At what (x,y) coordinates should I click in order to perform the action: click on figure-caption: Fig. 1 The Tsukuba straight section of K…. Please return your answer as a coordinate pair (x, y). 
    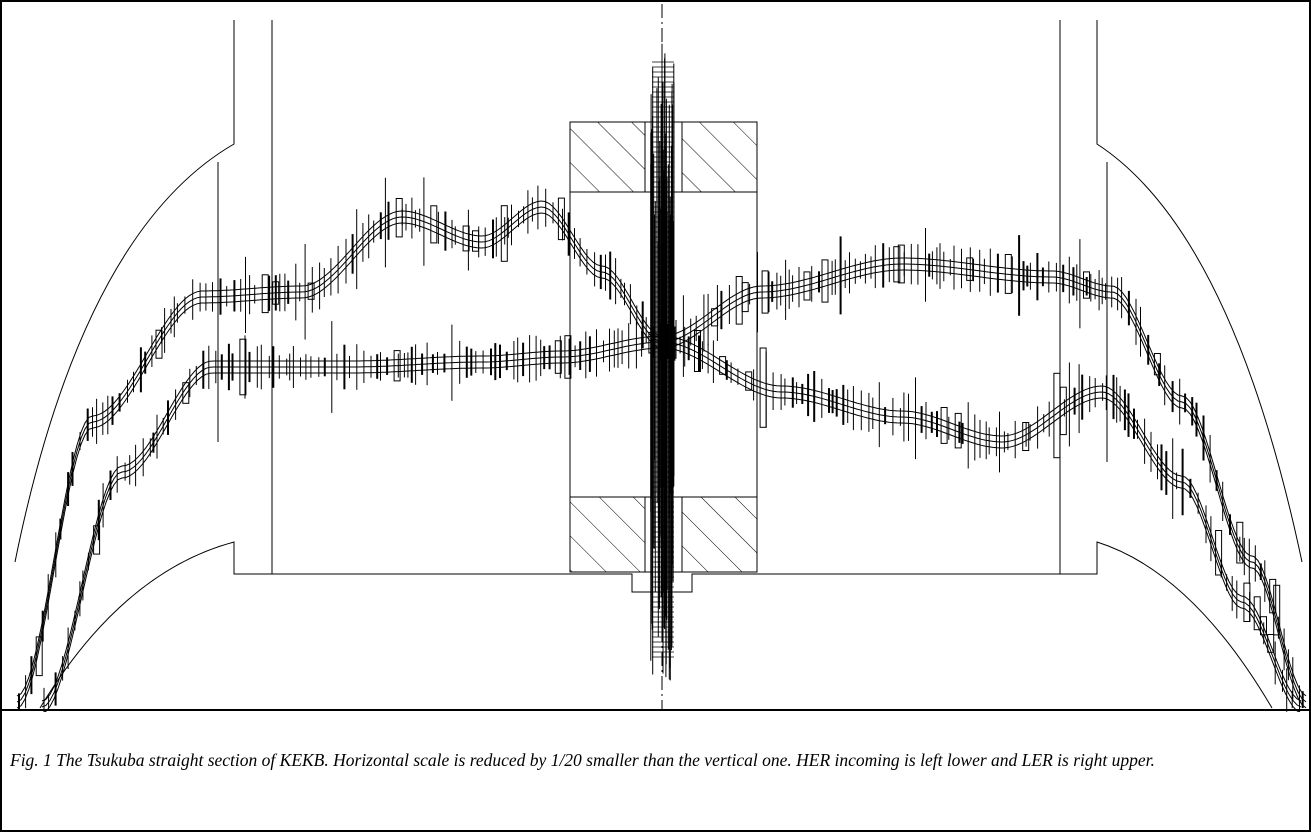
    Looking at the image, I should click on (582, 760).